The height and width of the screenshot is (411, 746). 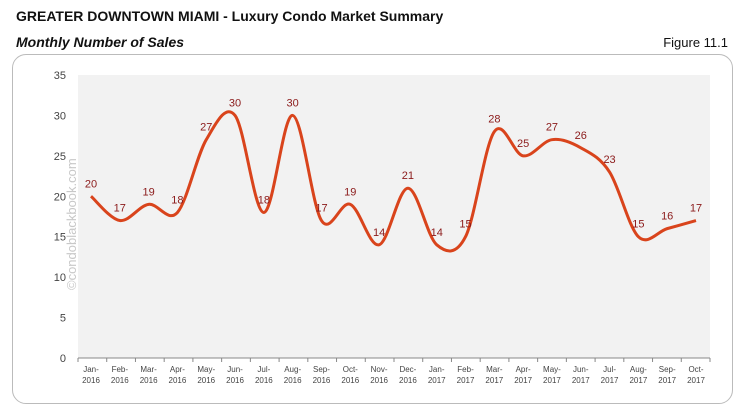 I want to click on x-tick-label: Mar-2017, so click(x=494, y=375).